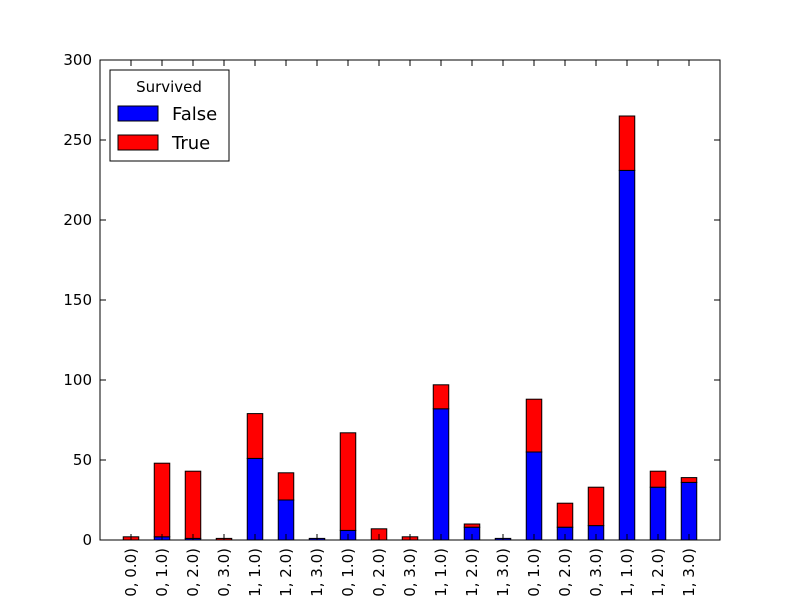 This screenshot has width=800, height=600. I want to click on legend-label-false: False, so click(194, 114).